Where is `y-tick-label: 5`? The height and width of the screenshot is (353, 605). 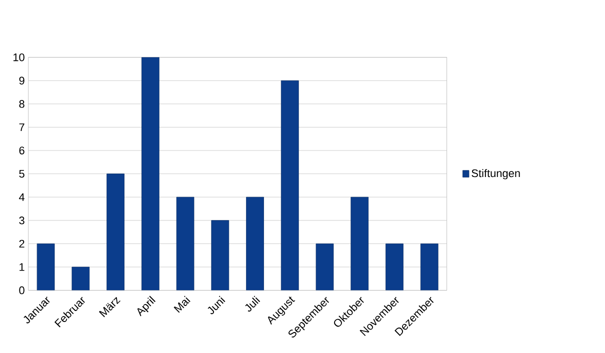
y-tick-label: 5 is located at coordinates (21, 174).